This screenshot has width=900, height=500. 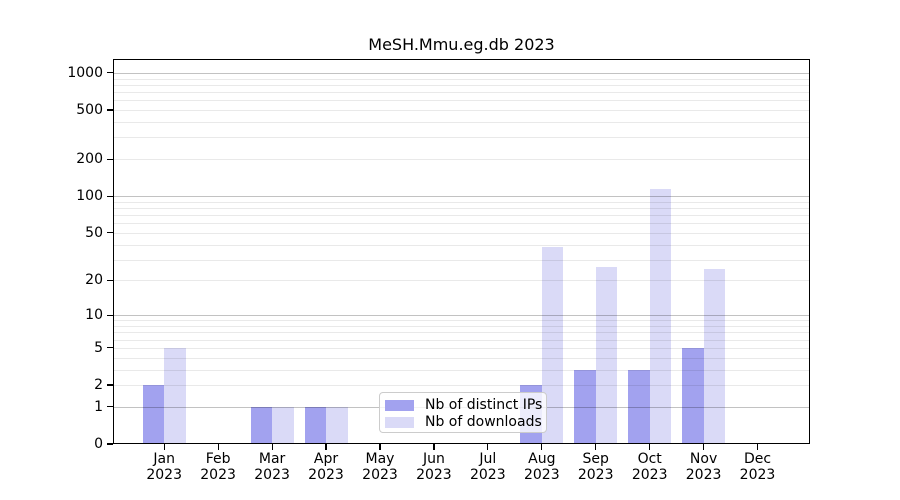 What do you see at coordinates (315, 425) in the screenshot?
I see `bar-apr-distinct-ips` at bounding box center [315, 425].